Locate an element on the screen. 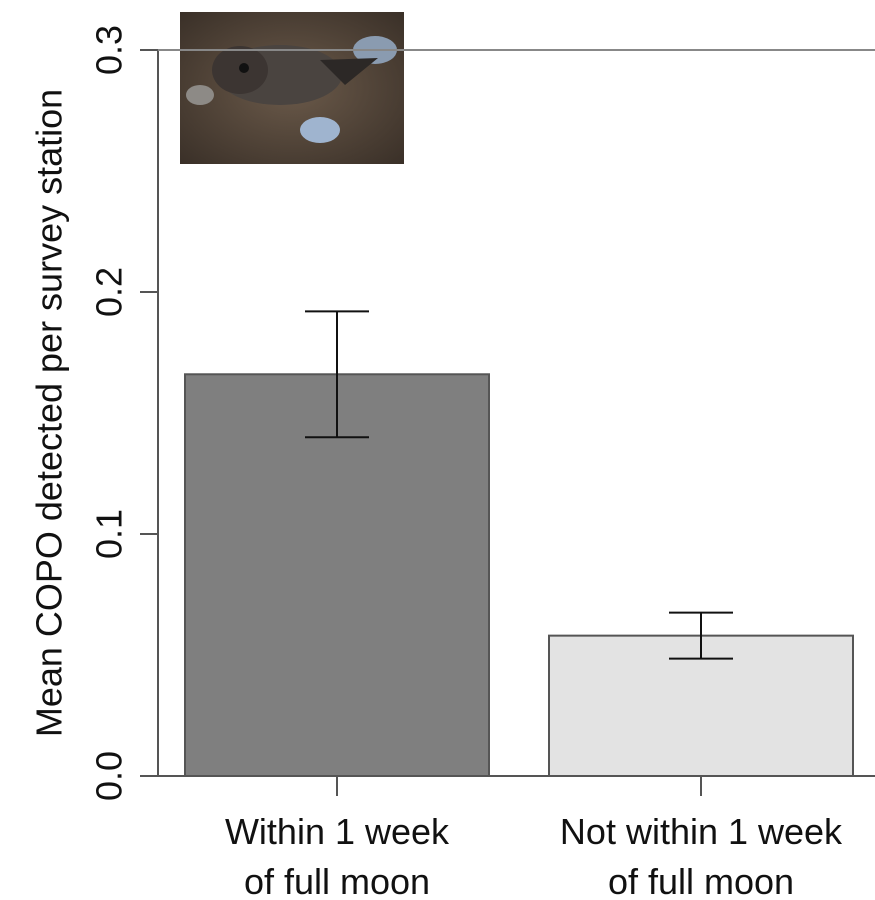  y-tick-label: 0.3 is located at coordinates (109, 50).